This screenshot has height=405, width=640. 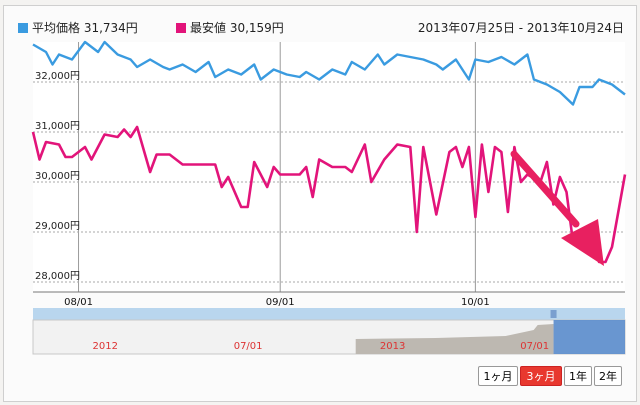 What do you see at coordinates (57, 76) in the screenshot?
I see `y-tick-label: 32,000円` at bounding box center [57, 76].